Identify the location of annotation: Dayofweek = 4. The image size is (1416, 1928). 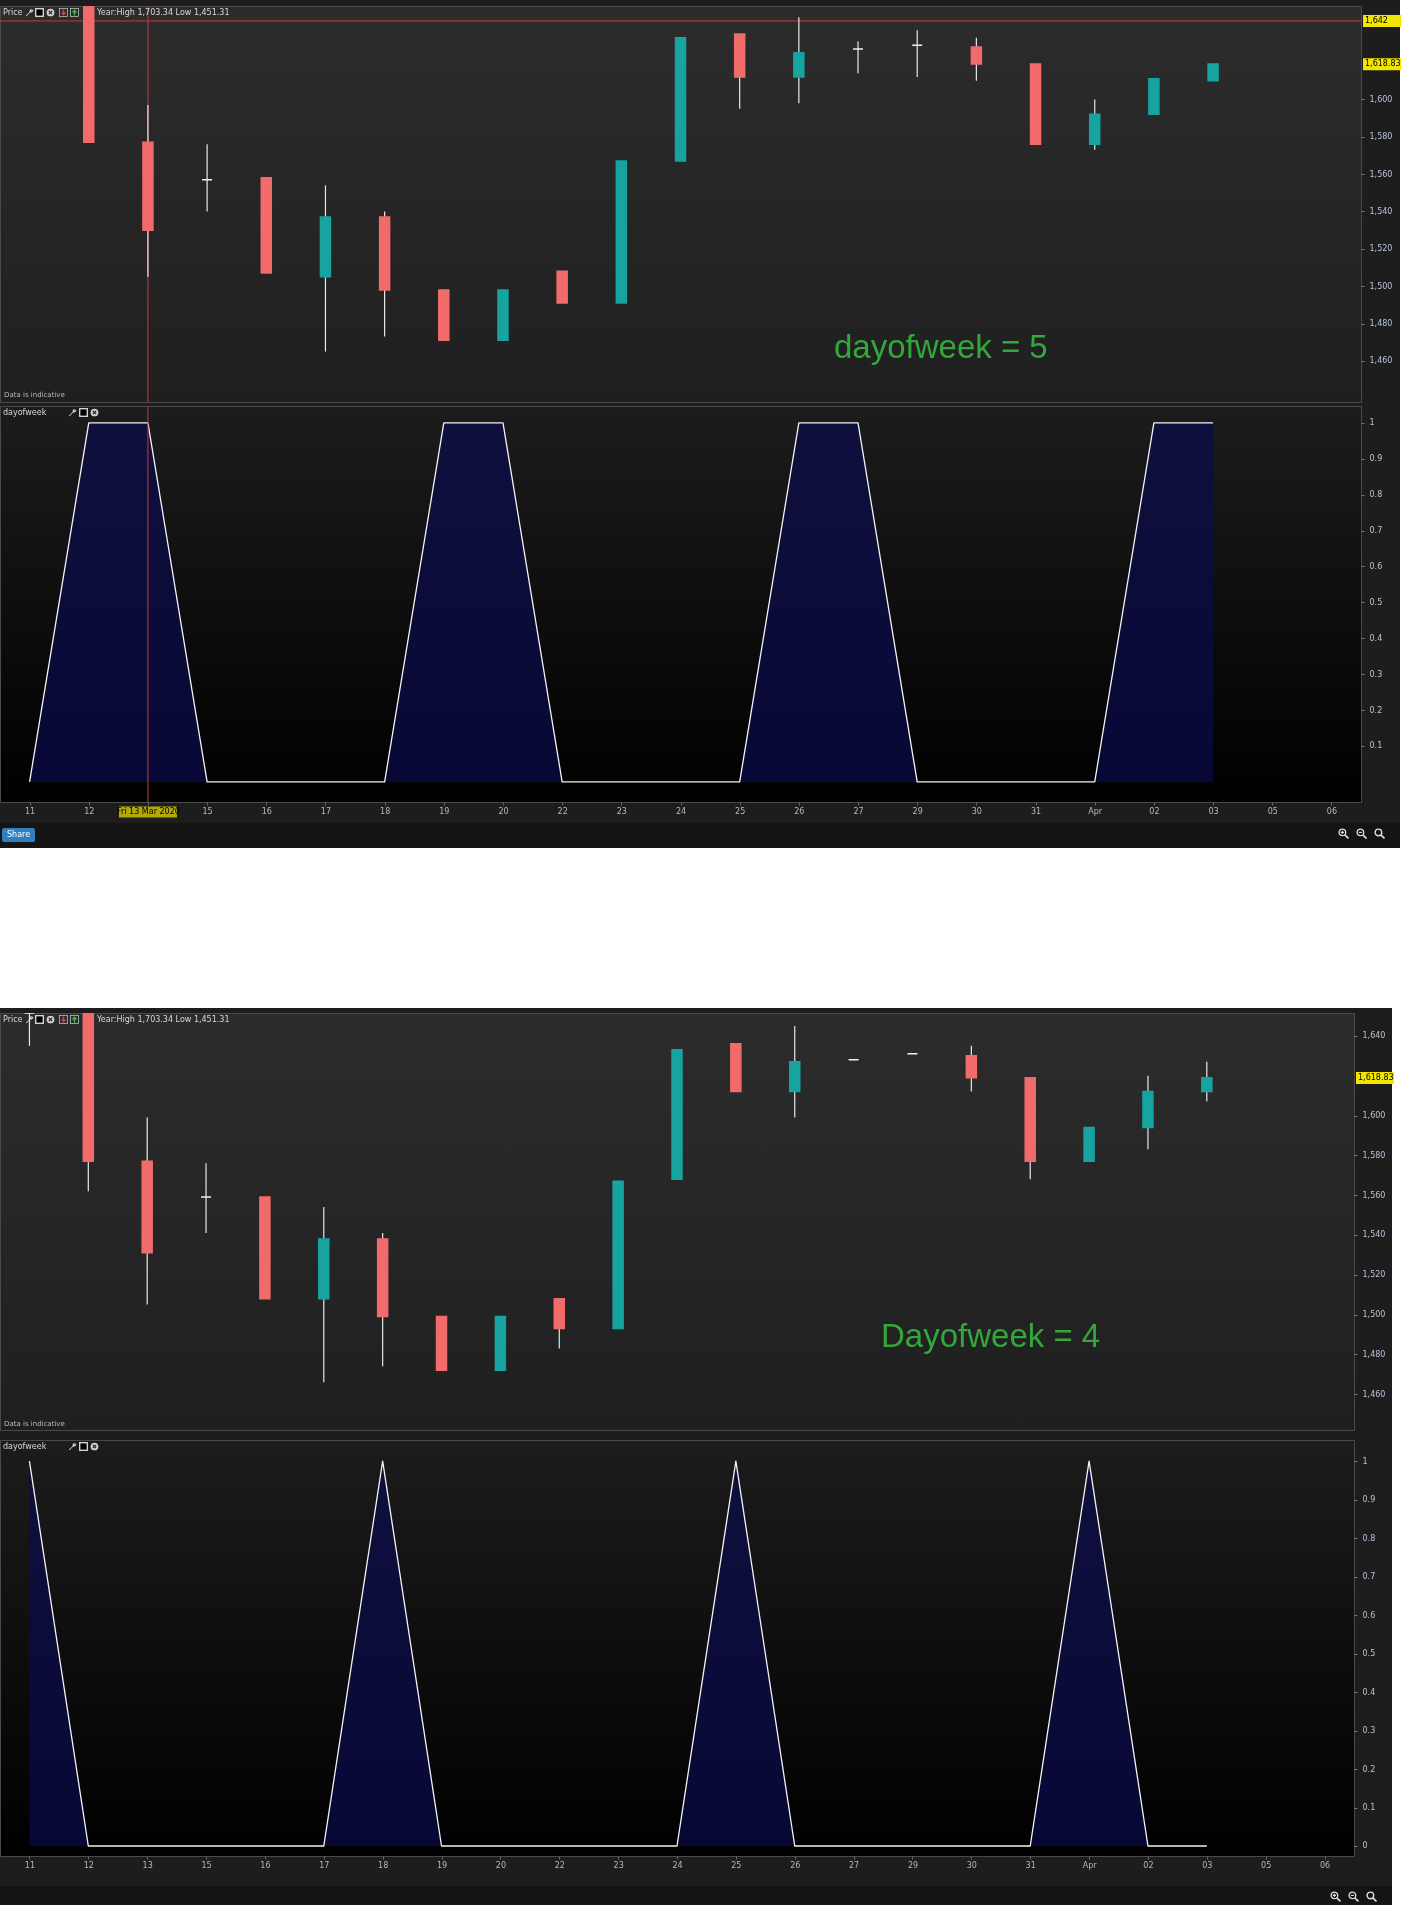
(991, 1335).